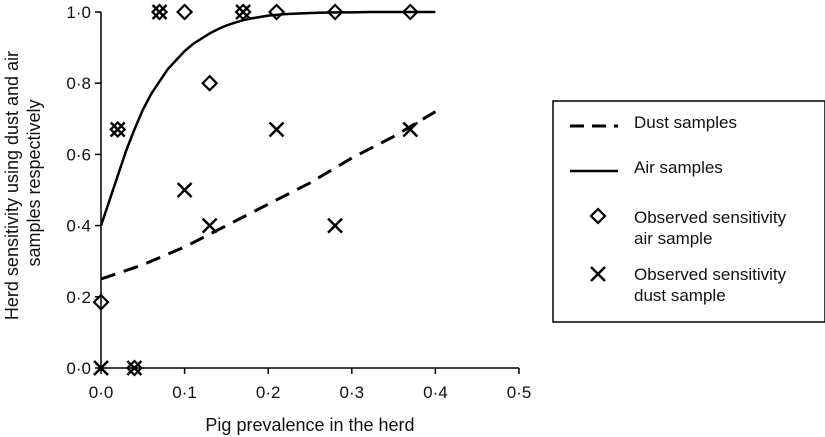  I want to click on y-tick-label: 0·0, so click(78, 368).